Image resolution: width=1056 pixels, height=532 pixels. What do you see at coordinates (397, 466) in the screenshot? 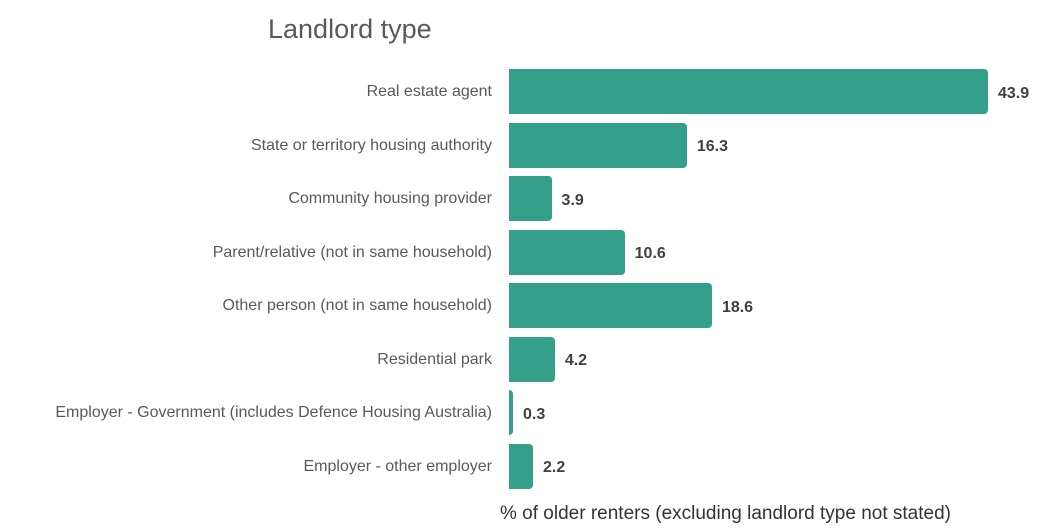
I see `category-label: Employer - other employer` at bounding box center [397, 466].